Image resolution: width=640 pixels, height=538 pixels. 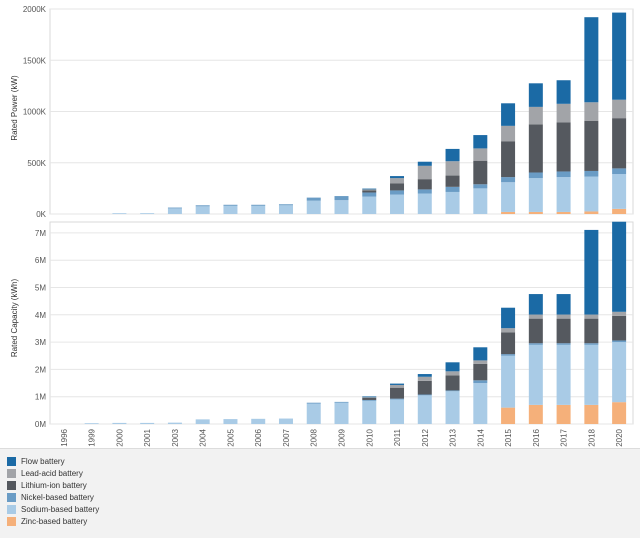 What do you see at coordinates (323, 473) in the screenshot?
I see `legend-item-lead-acid-battery: Lead-acid battery` at bounding box center [323, 473].